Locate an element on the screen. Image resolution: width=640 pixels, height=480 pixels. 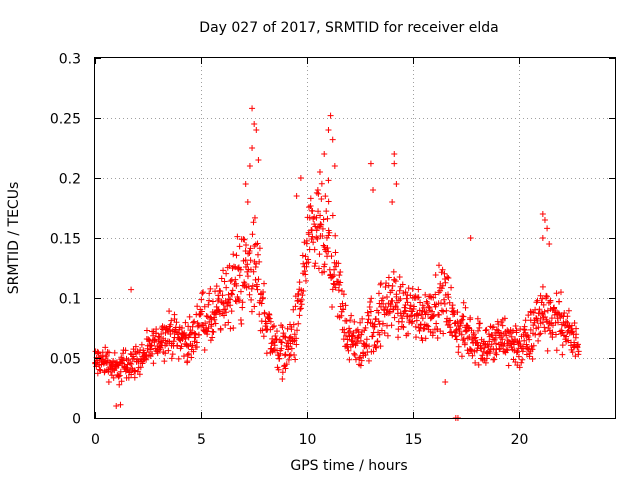
y-tick-labels: 0 0.05 0.1 0.15 0.2 0.25 0.3 is located at coordinates (65, 240).